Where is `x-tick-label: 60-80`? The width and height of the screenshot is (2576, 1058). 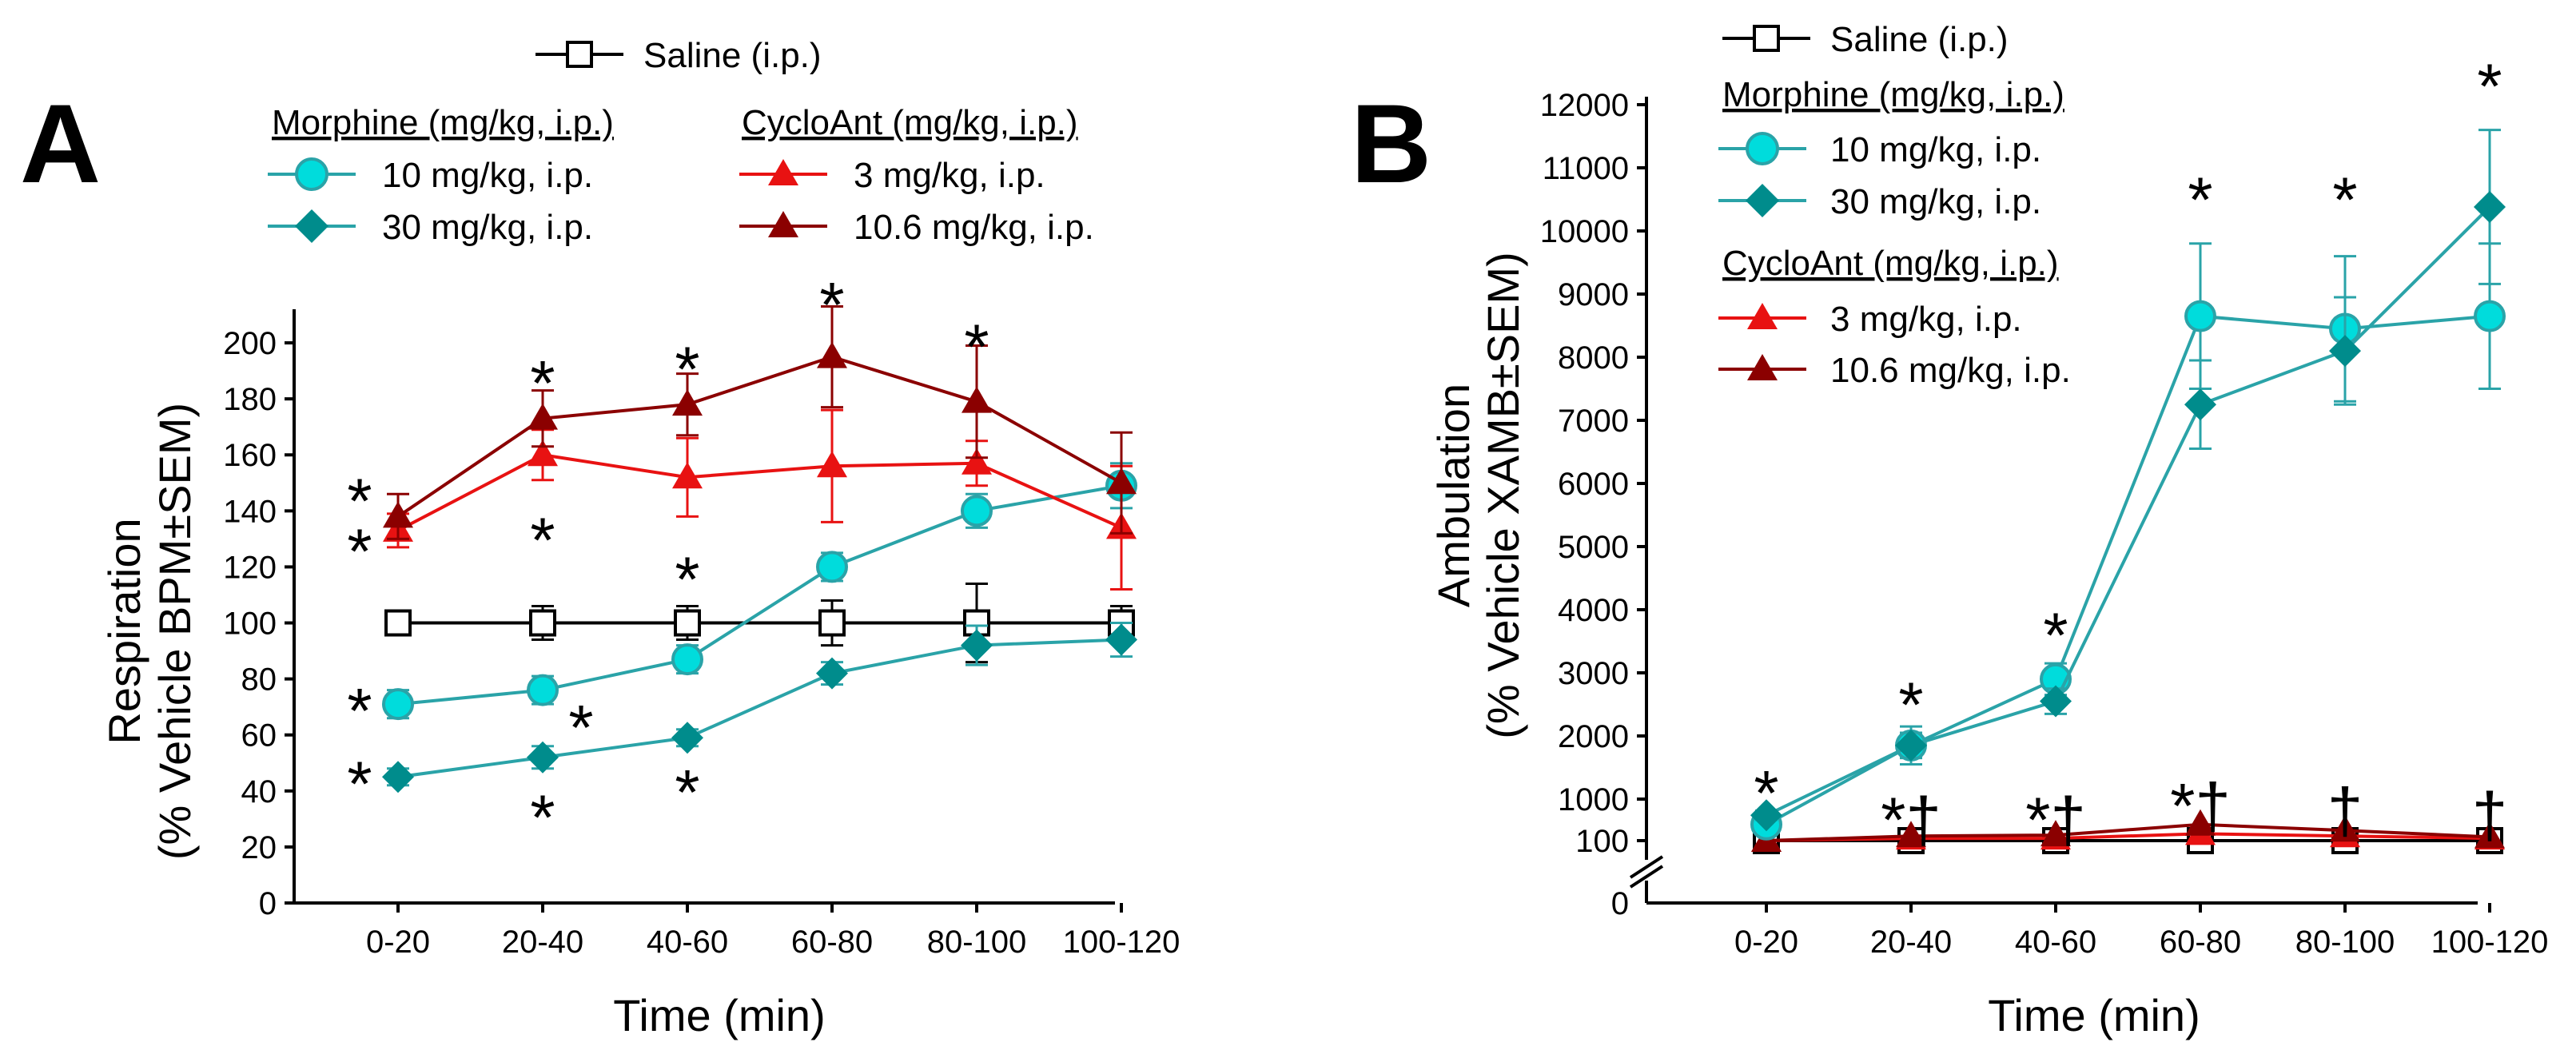
x-tick-label: 60-80 is located at coordinates (832, 942).